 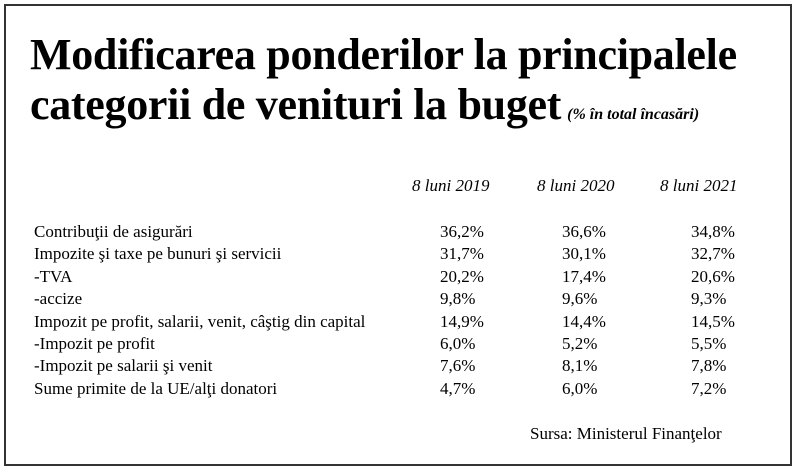 What do you see at coordinates (458, 388) in the screenshot?
I see `cell-2019: 4,7%` at bounding box center [458, 388].